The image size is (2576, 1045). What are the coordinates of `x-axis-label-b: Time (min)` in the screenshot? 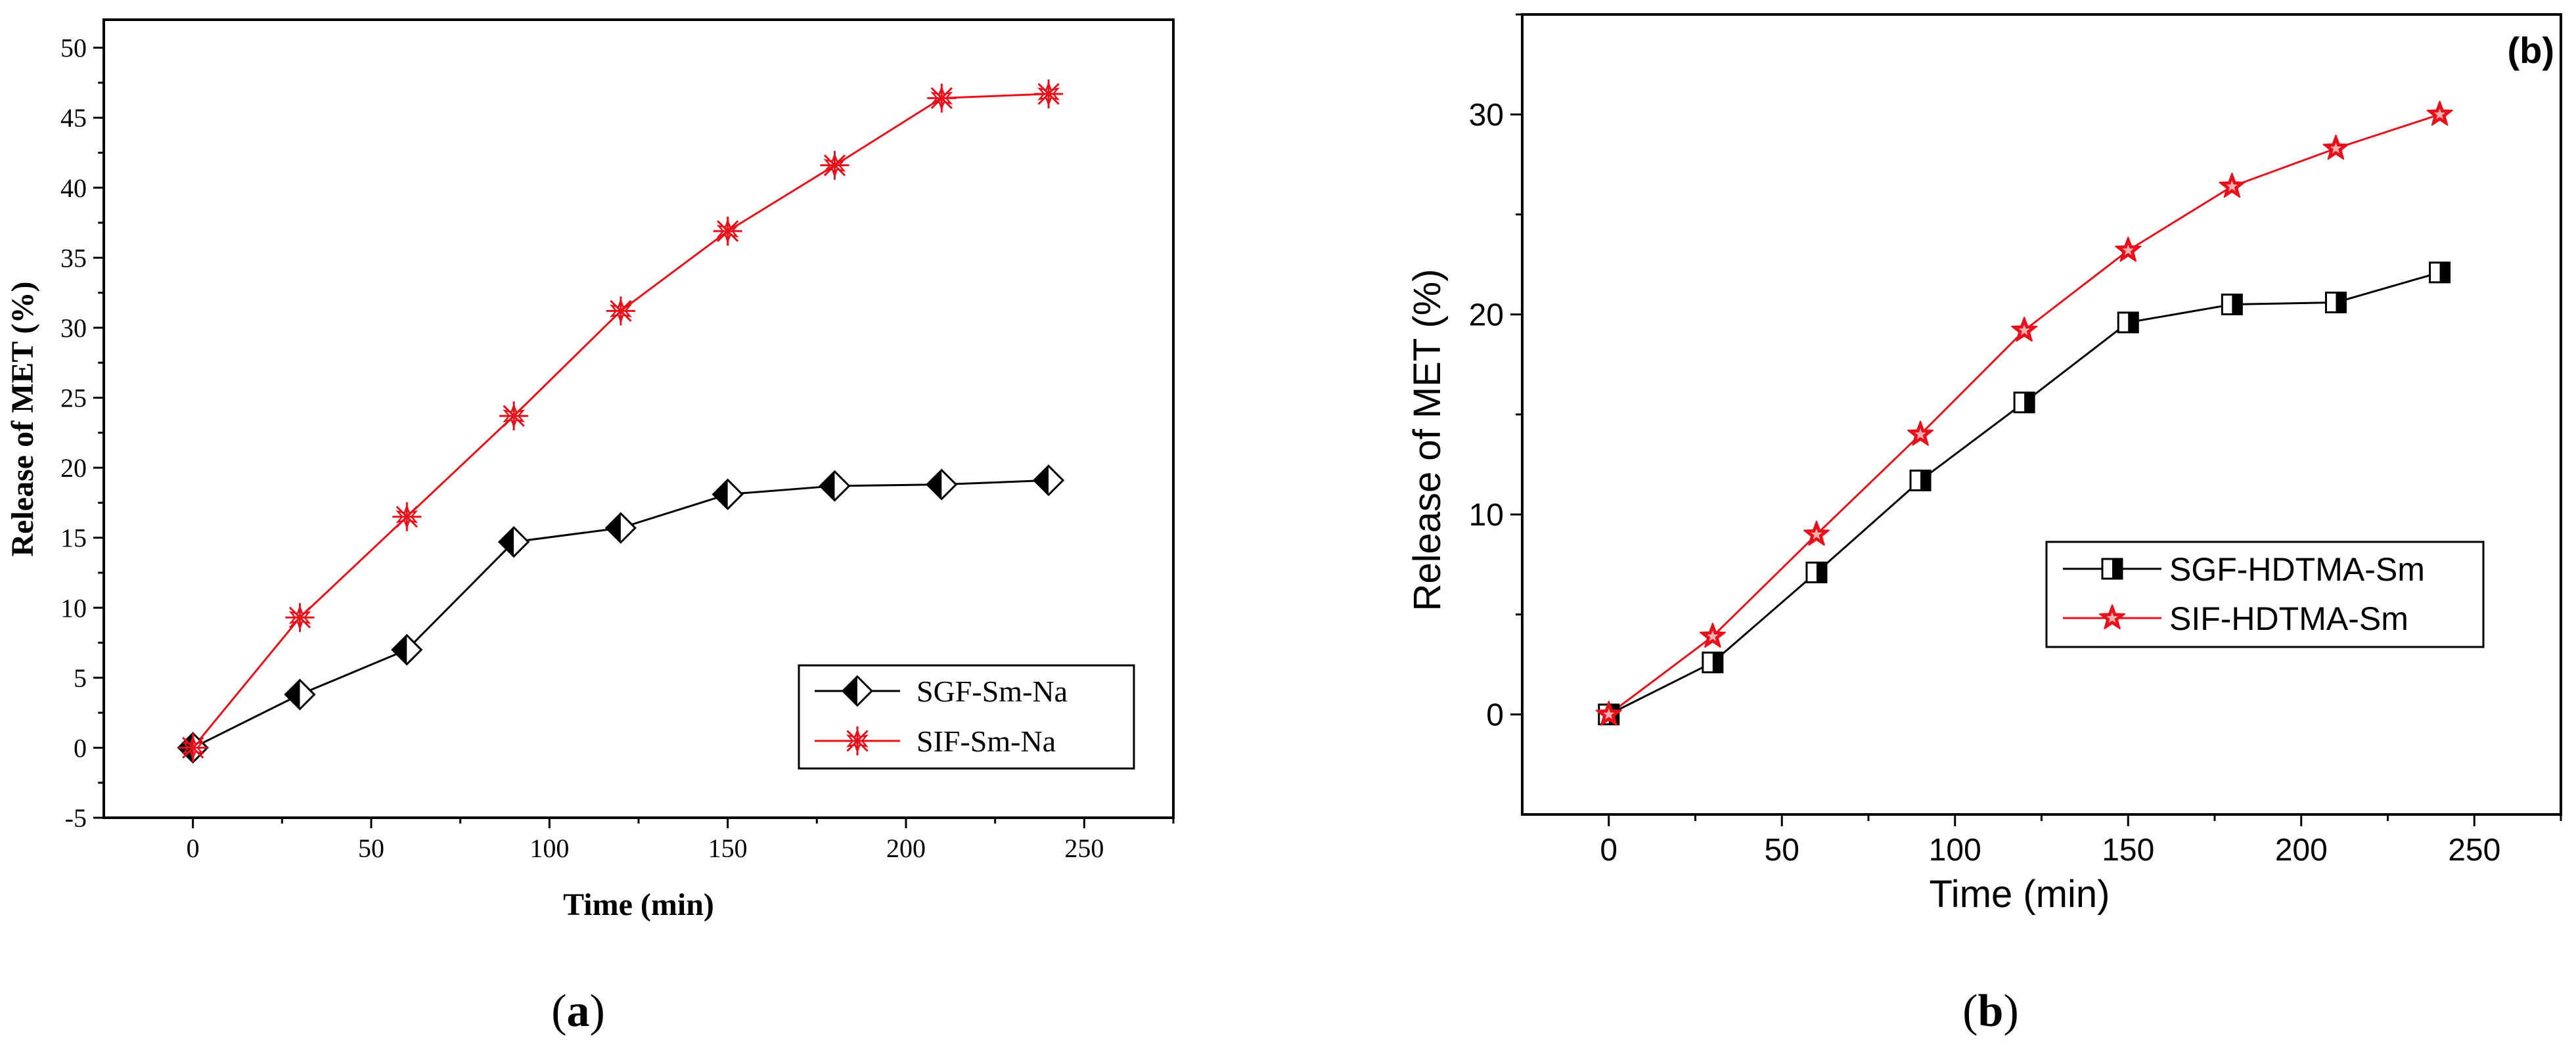 It's located at (2020, 894).